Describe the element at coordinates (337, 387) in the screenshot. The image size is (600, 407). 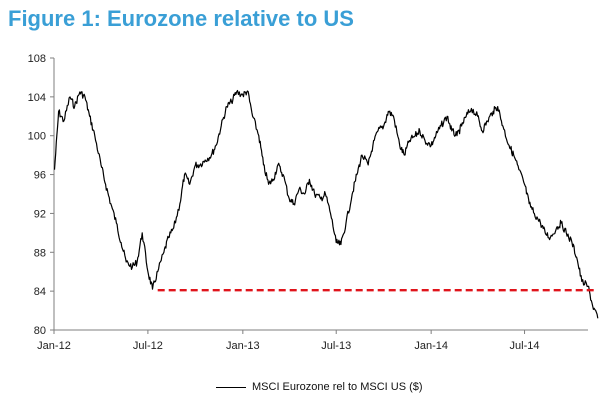
I see `legend-label: MSCI Eurozone rel to MSCI US ($)` at that location.